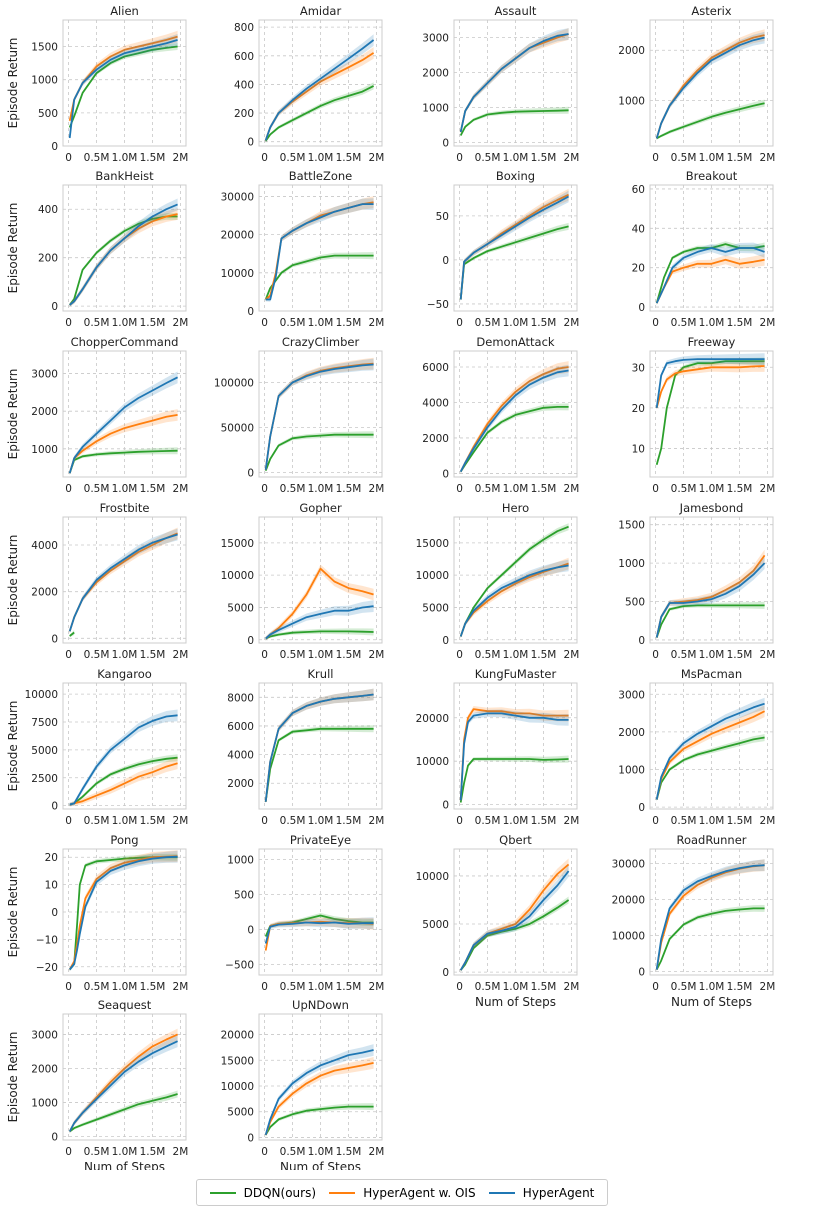 This screenshot has height=1212, width=814. Describe the element at coordinates (299, 415) in the screenshot. I see `subplot-crazyclimber: CrazyClimber 0 0.5M 1.0M 1.5M 2M 0 50000 100000` at that location.